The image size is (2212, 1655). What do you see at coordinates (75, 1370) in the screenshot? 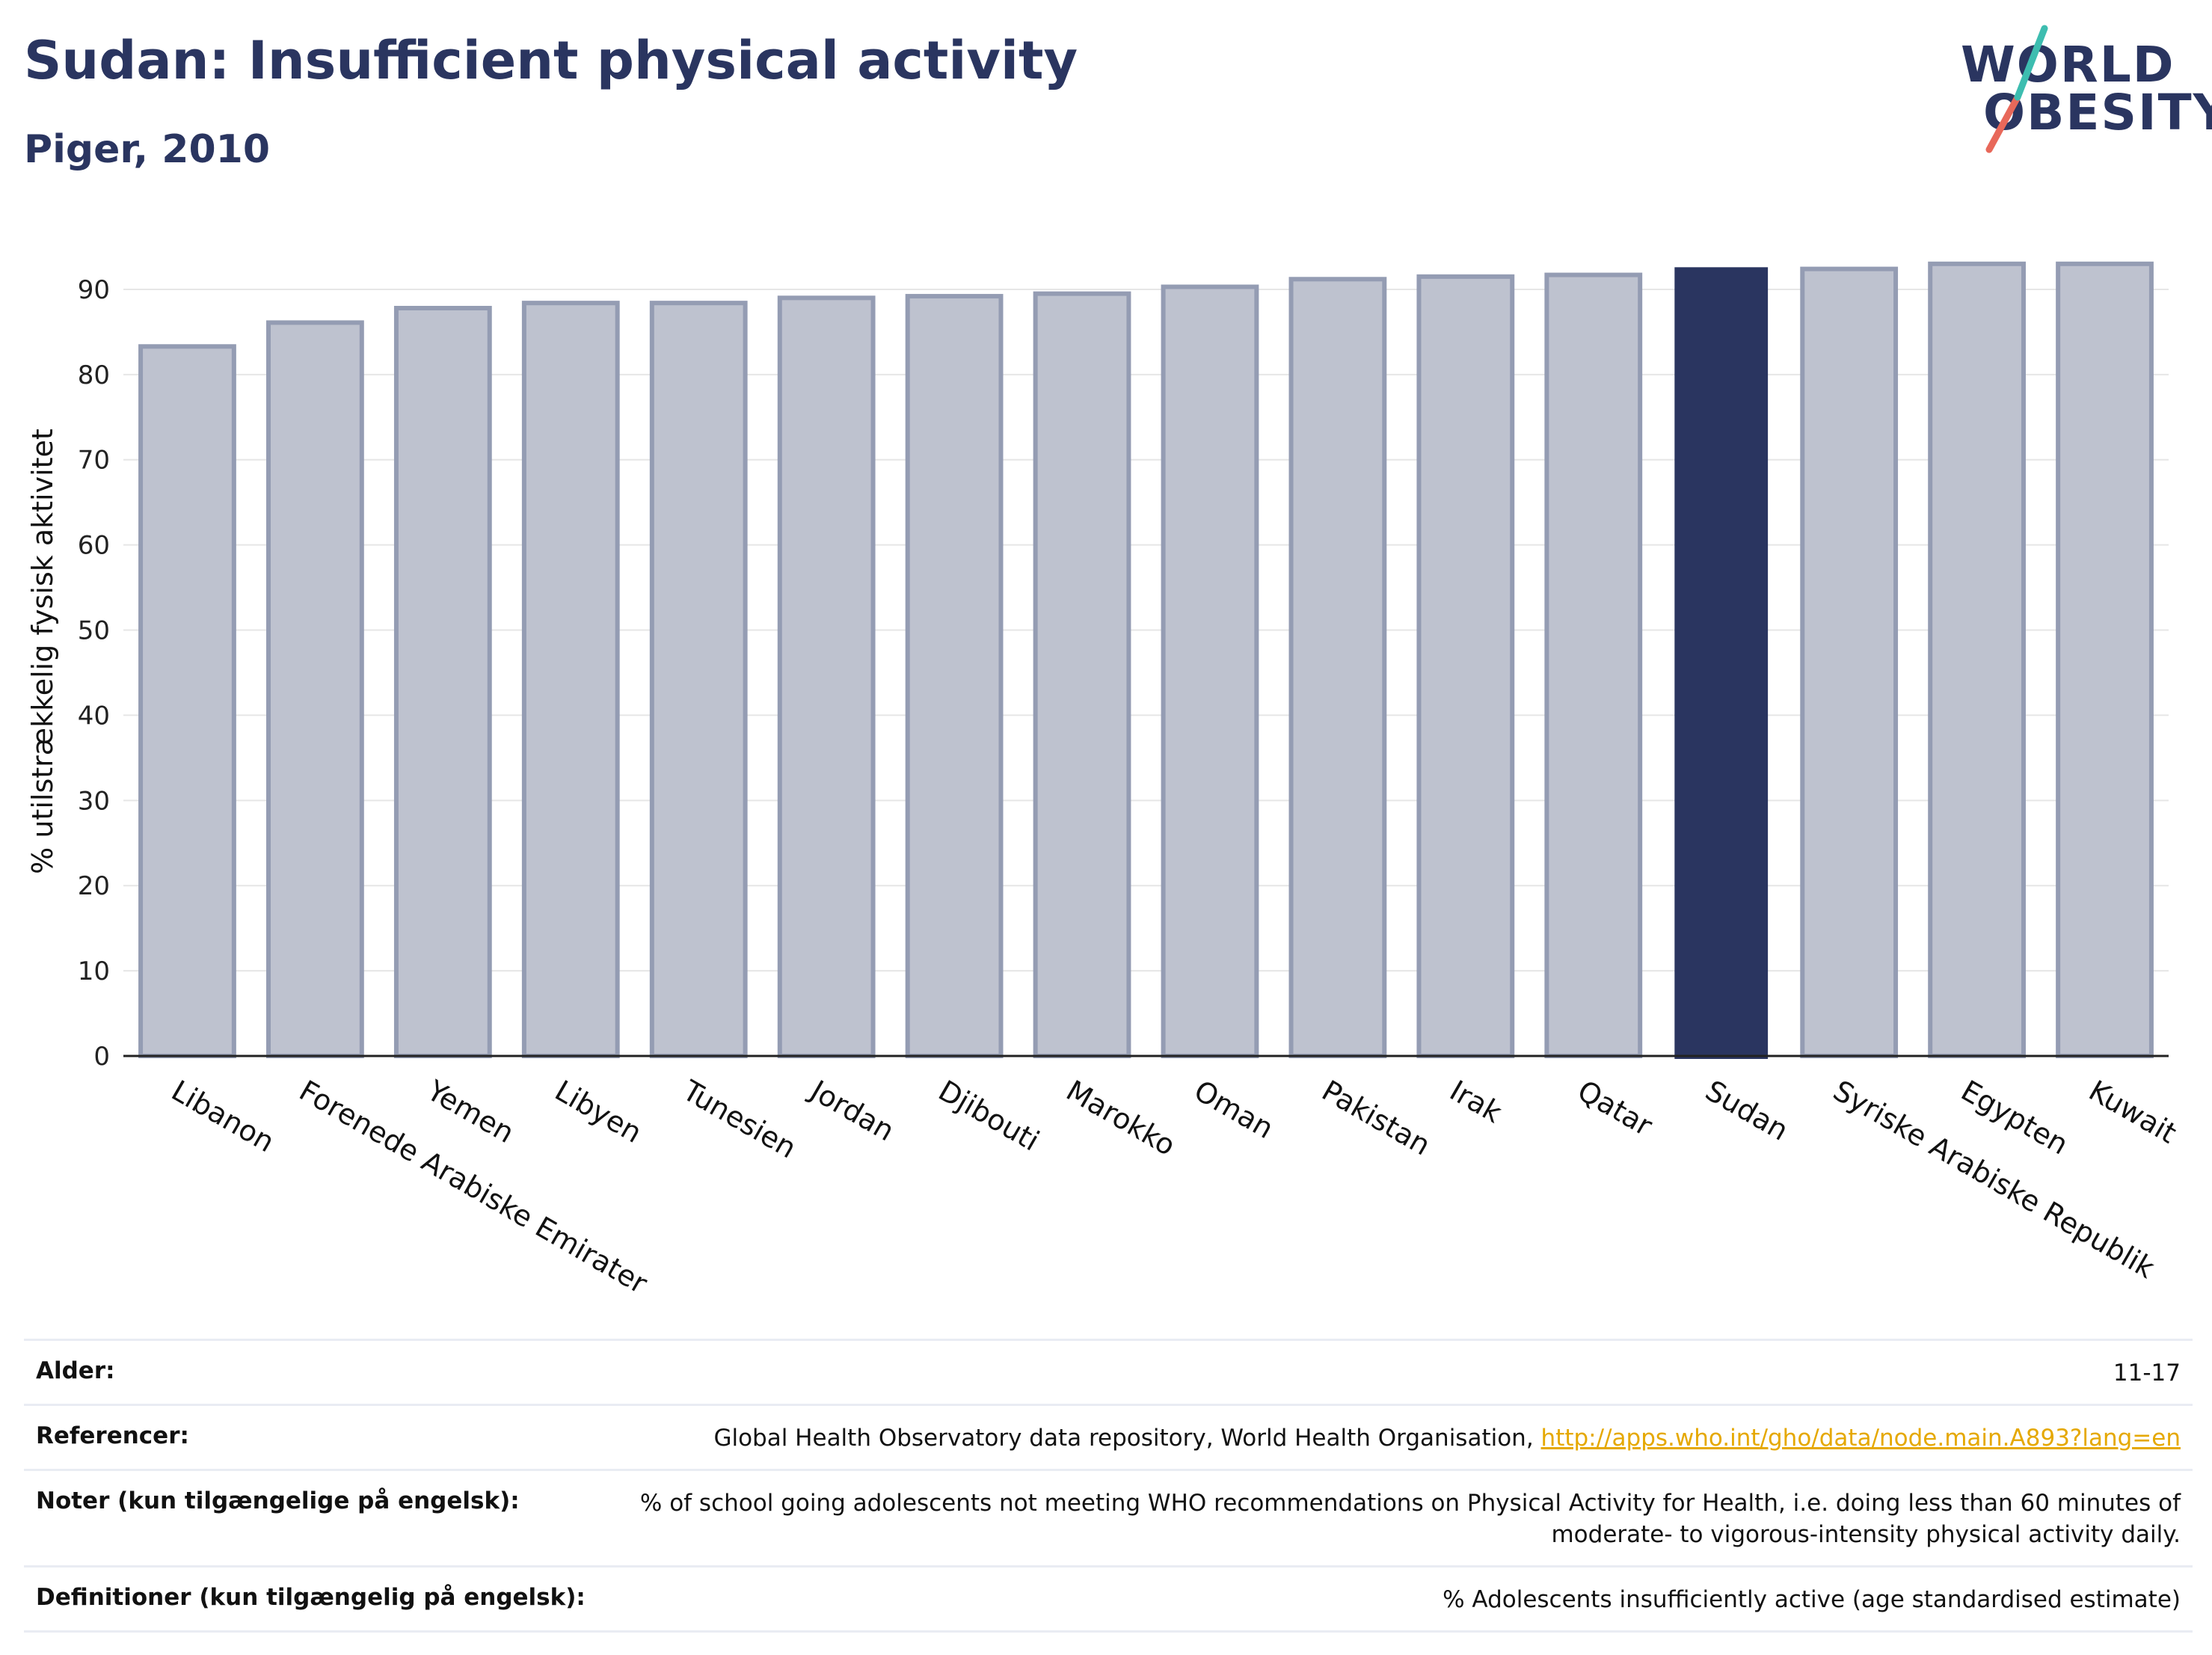
I see `footer-label: Alder:` at bounding box center [75, 1370].